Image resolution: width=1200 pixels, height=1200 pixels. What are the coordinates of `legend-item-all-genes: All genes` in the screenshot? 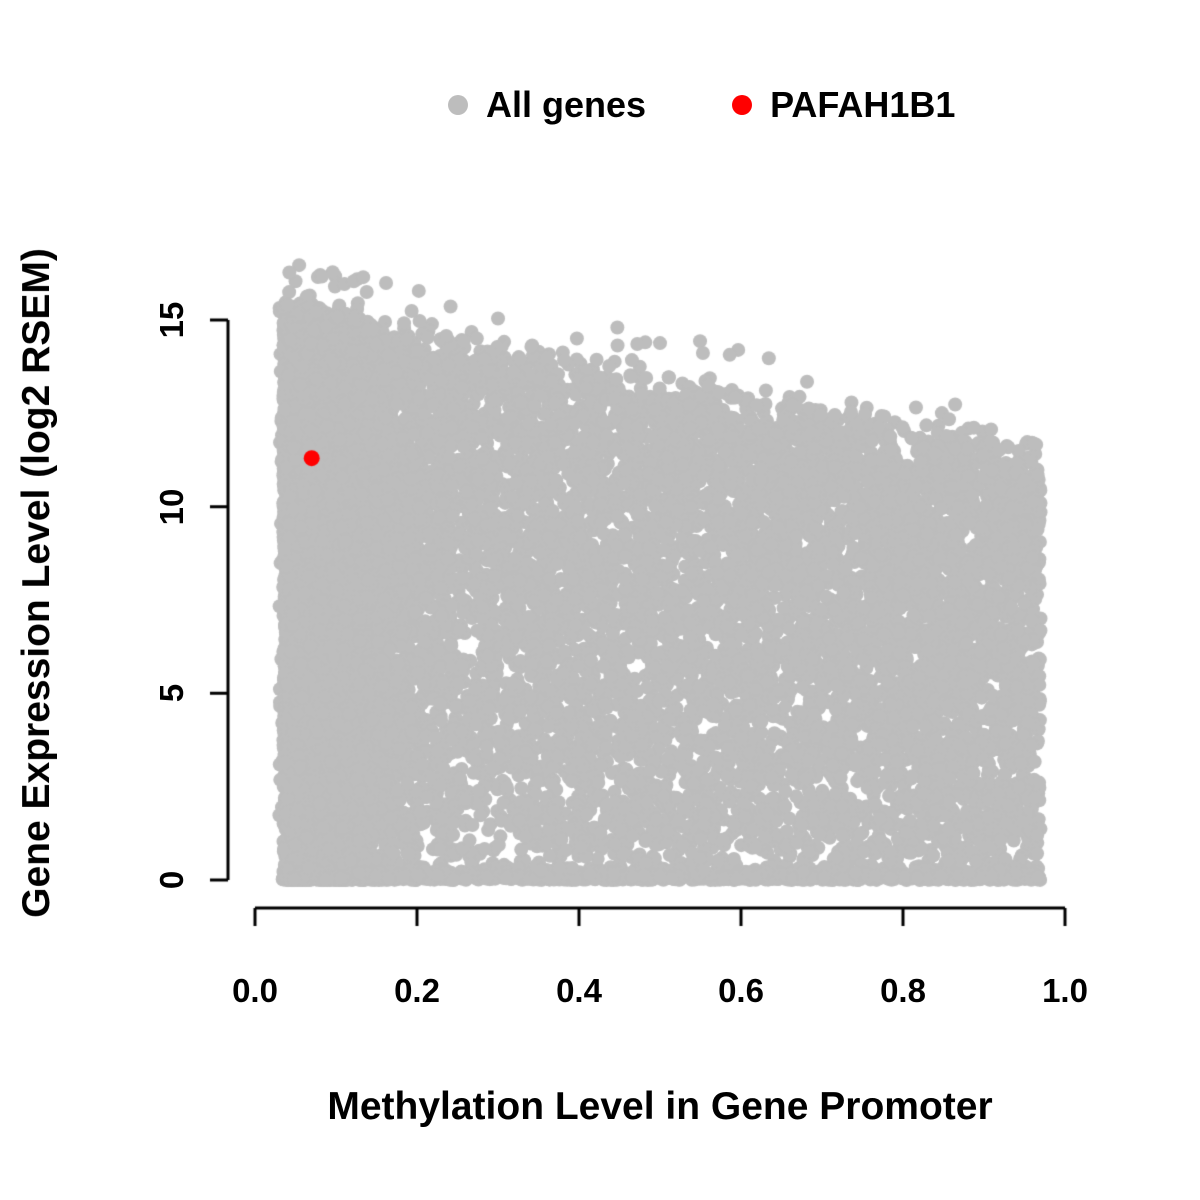 It's located at (547, 105).